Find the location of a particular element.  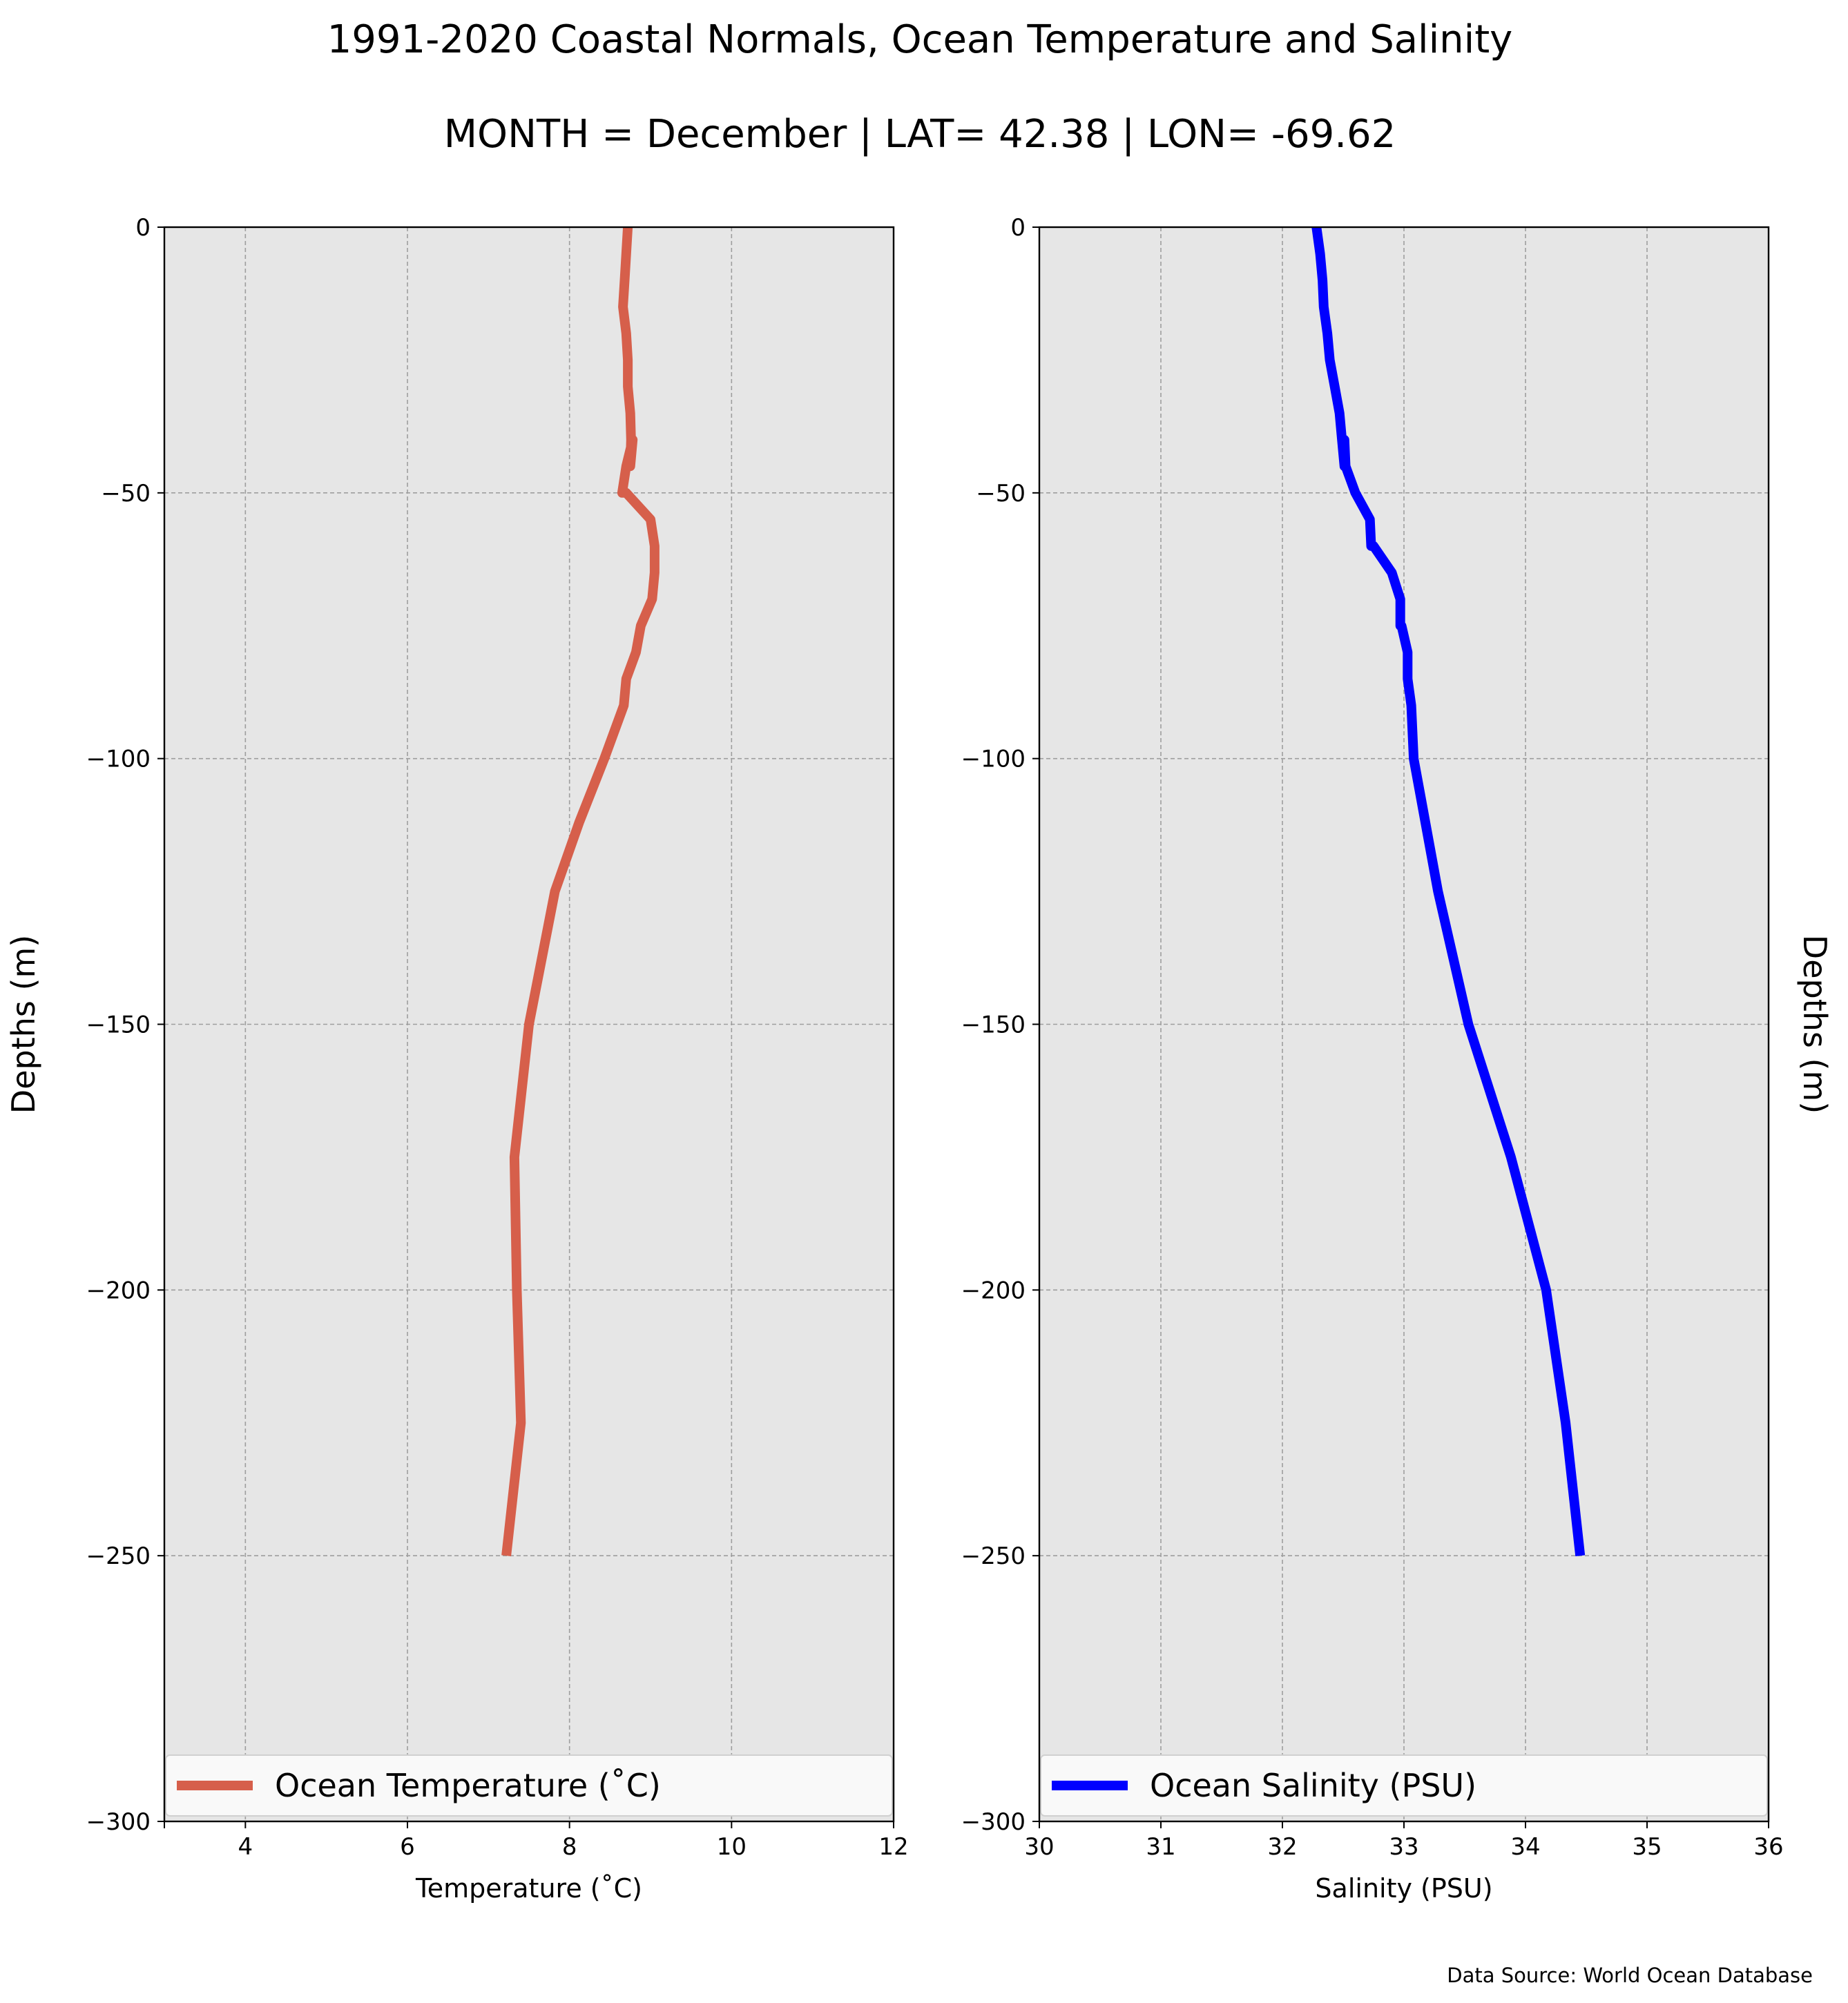

salinity-line is located at coordinates (1448, 891).